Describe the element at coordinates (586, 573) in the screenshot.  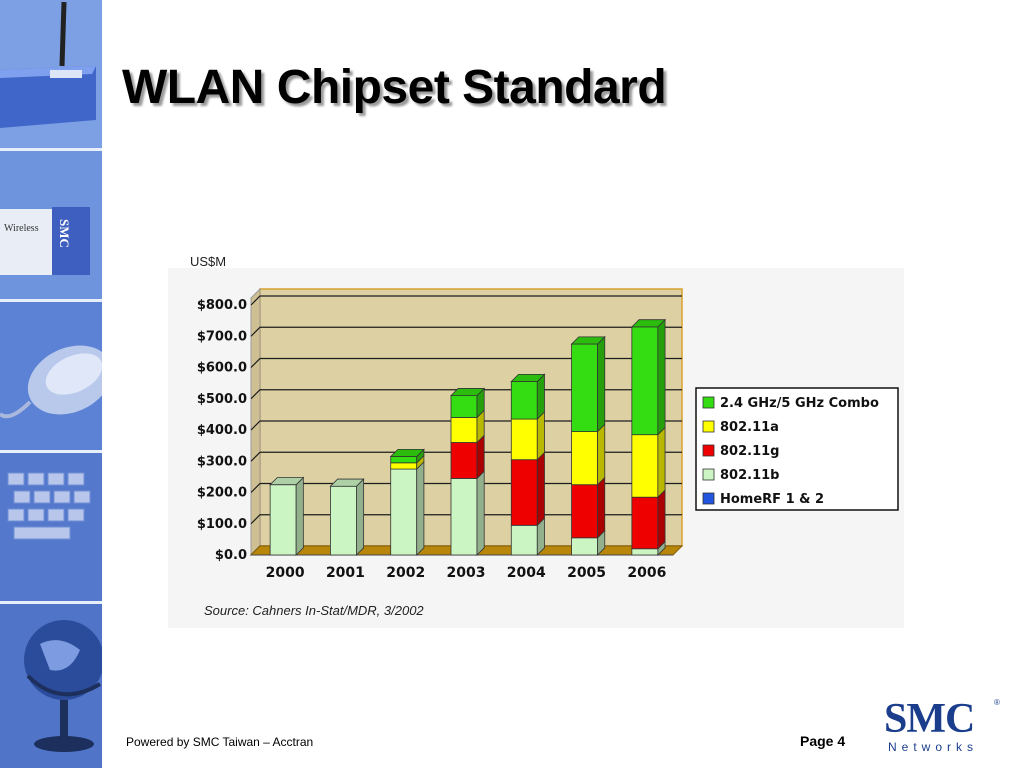
I see `x-tick-label: 2005` at that location.